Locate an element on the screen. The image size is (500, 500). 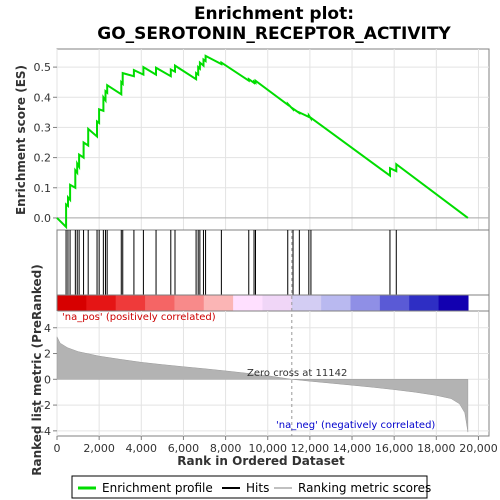
pos-correlated-label: 'na_pos' (positively correlated) is located at coordinates (139, 317).